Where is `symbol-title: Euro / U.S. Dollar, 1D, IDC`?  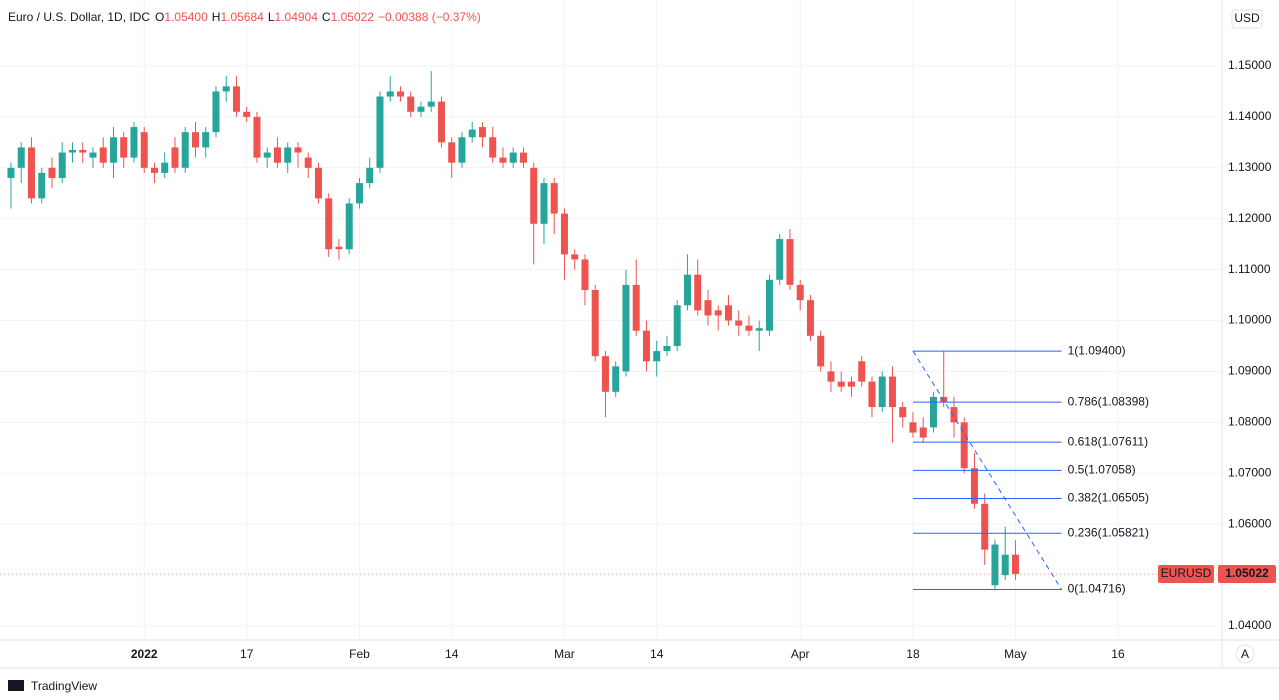
symbol-title: Euro / U.S. Dollar, 1D, IDC is located at coordinates (79, 17).